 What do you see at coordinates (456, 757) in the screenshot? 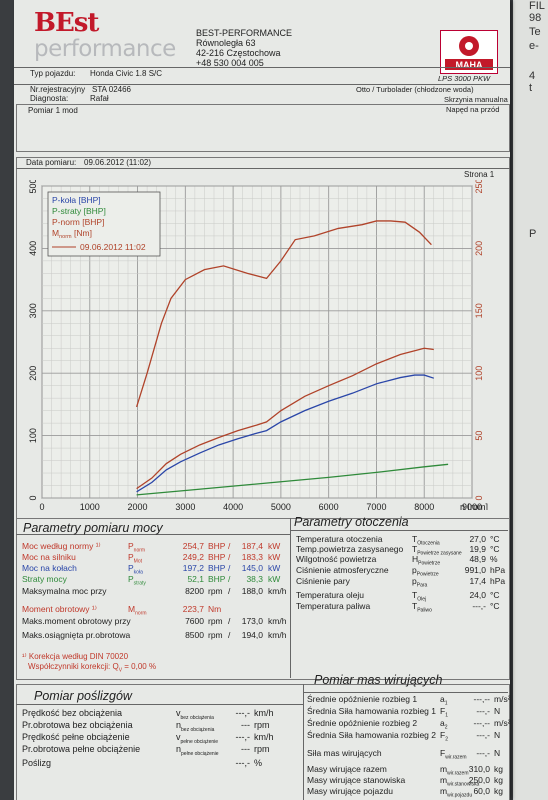
I see `symbol-subscript: wir.razem` at bounding box center [456, 757].